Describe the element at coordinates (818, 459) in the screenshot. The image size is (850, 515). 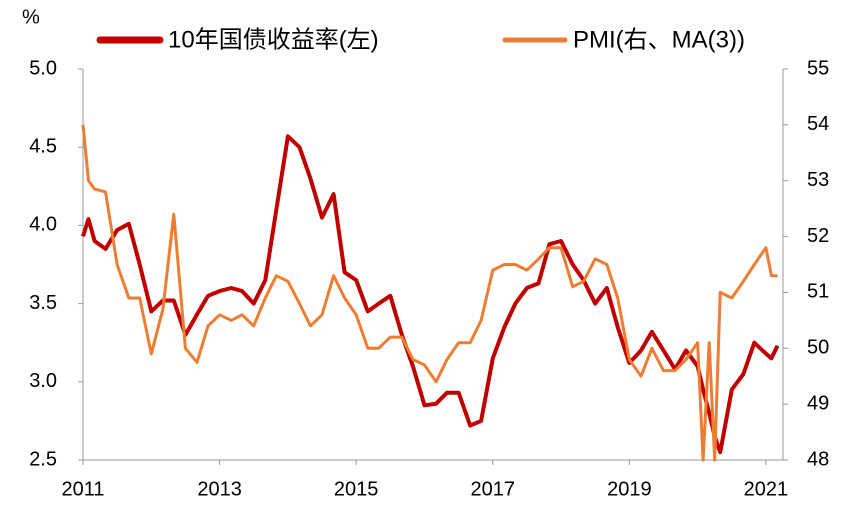
I see `y2-tick-label: 48` at that location.